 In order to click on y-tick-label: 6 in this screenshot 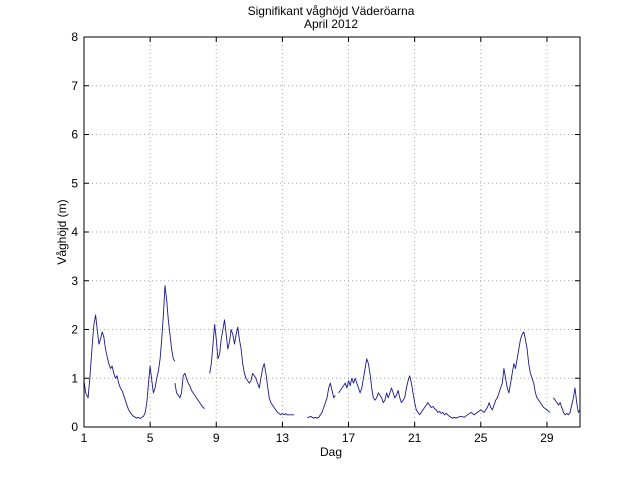, I will do `click(74, 135)`.